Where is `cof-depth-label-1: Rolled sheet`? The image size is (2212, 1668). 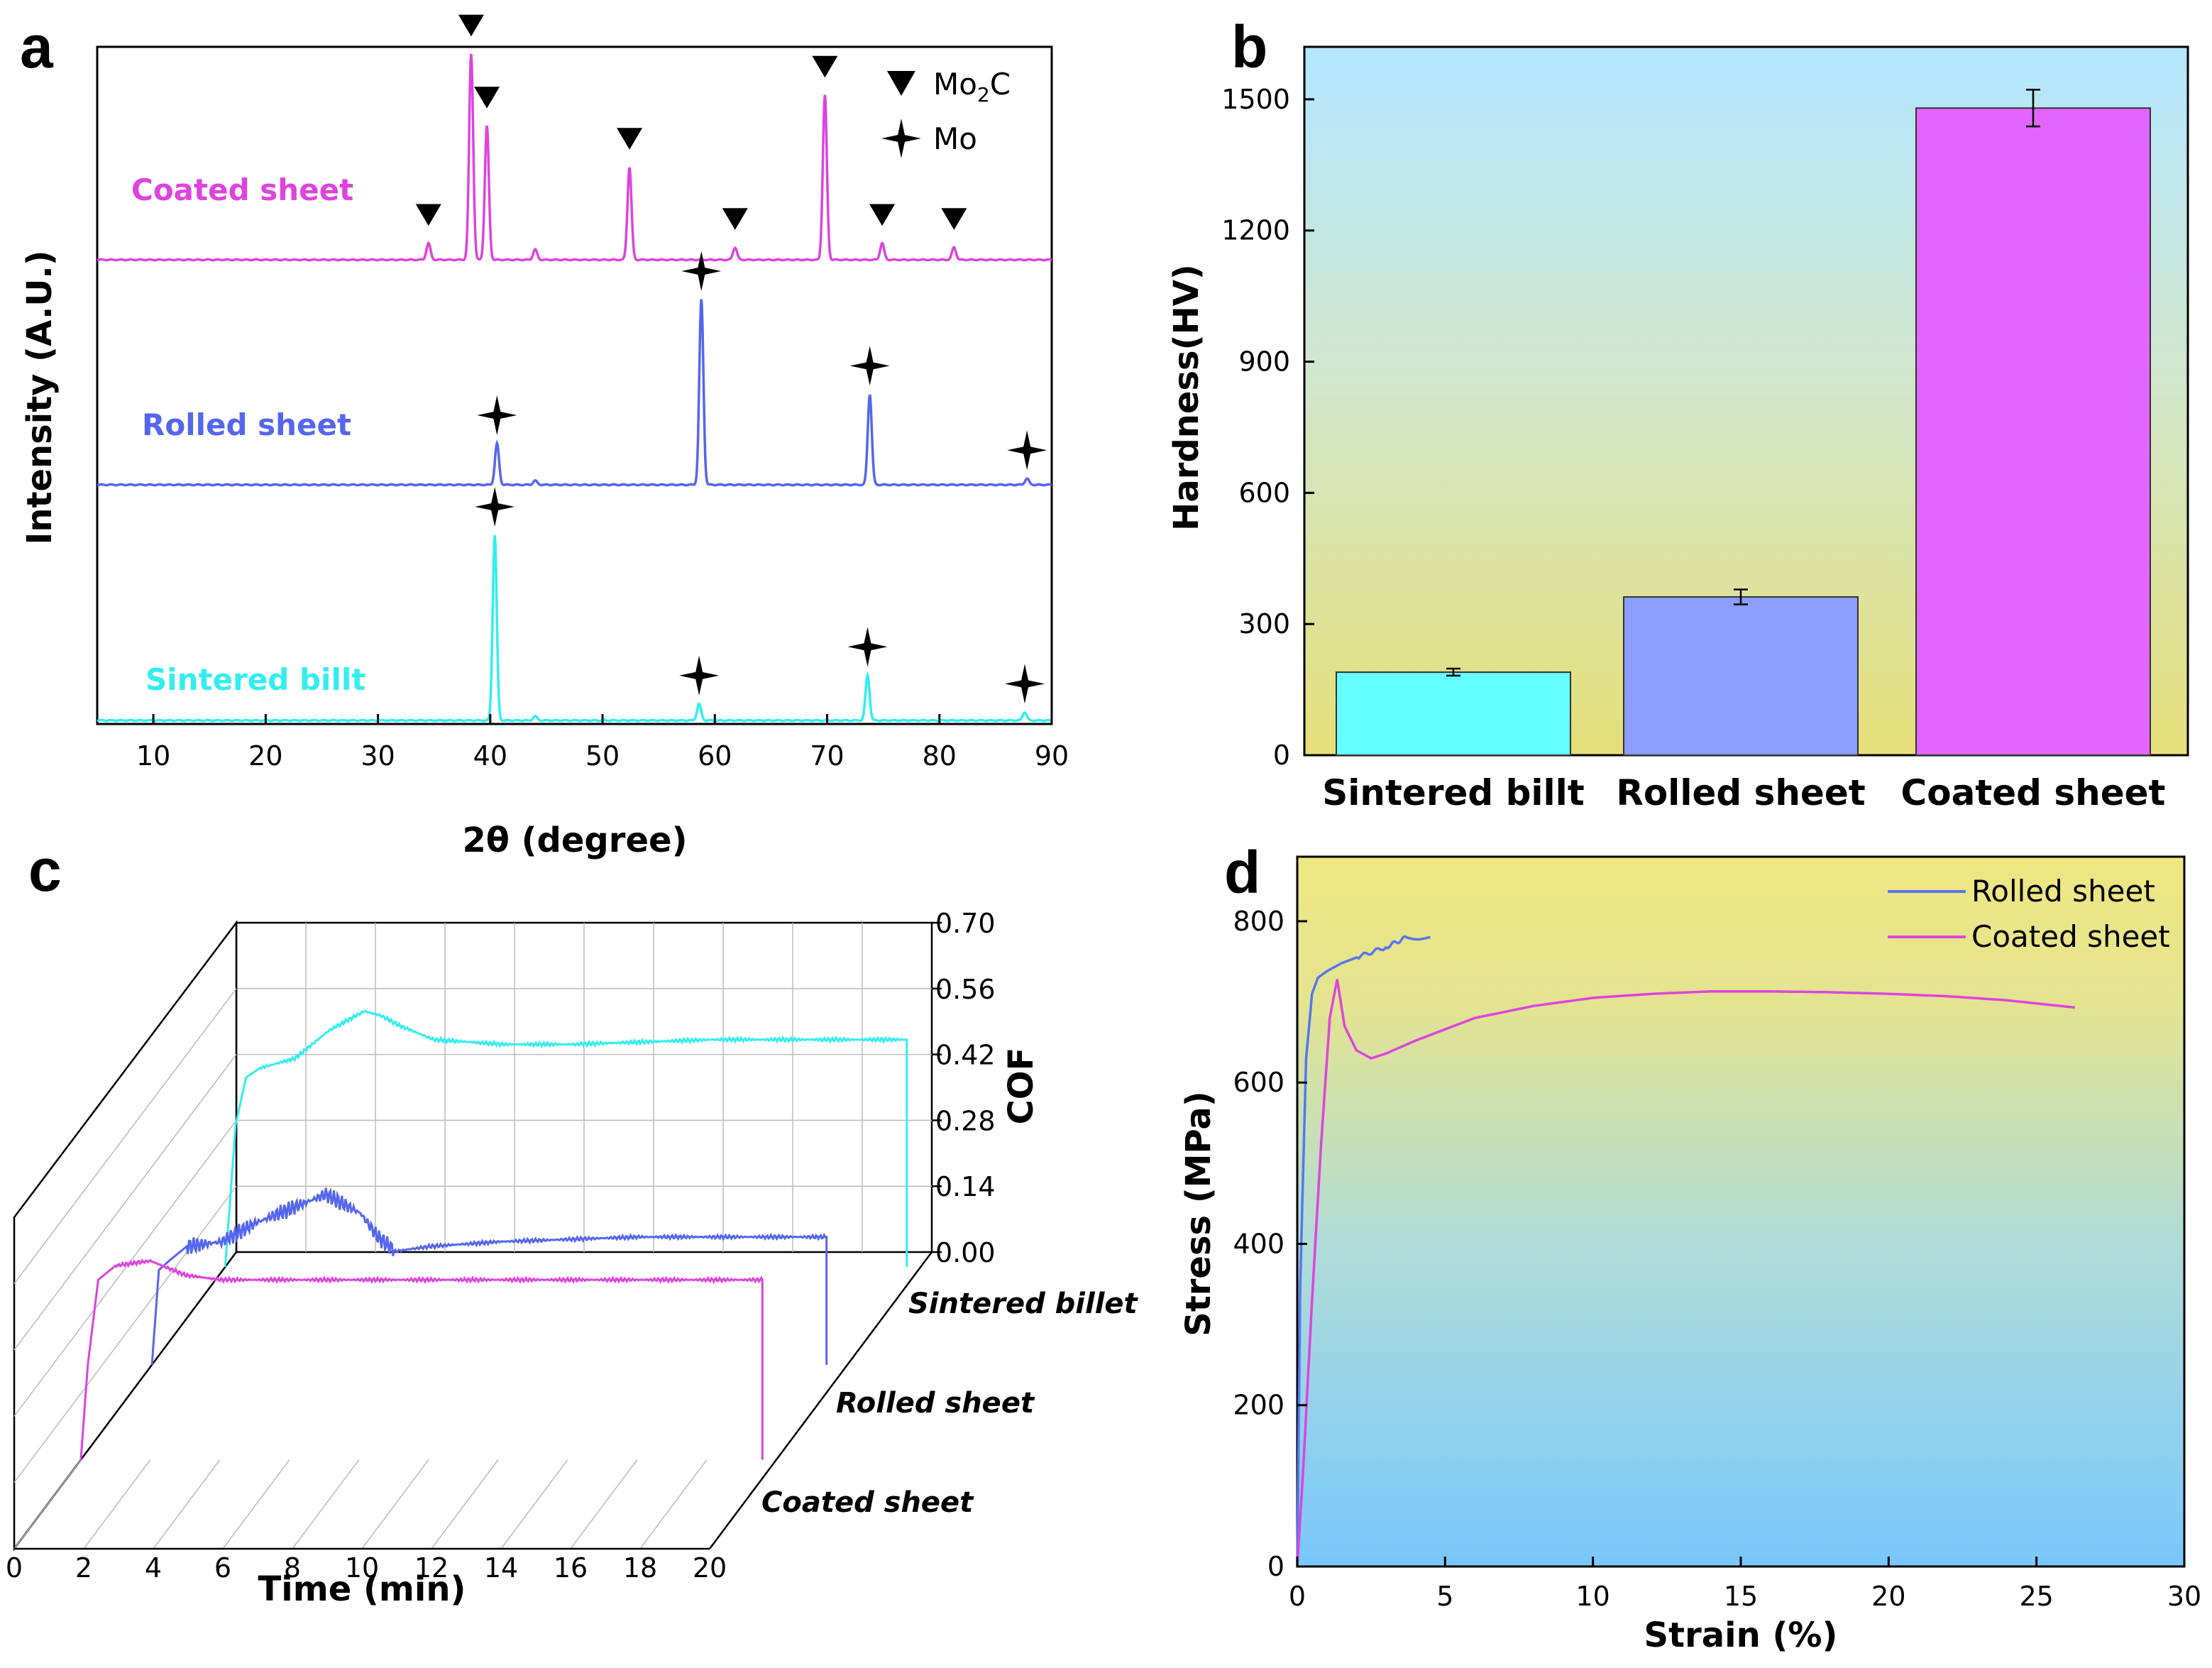
cof-depth-label-1: Rolled sheet is located at coordinates (935, 1403).